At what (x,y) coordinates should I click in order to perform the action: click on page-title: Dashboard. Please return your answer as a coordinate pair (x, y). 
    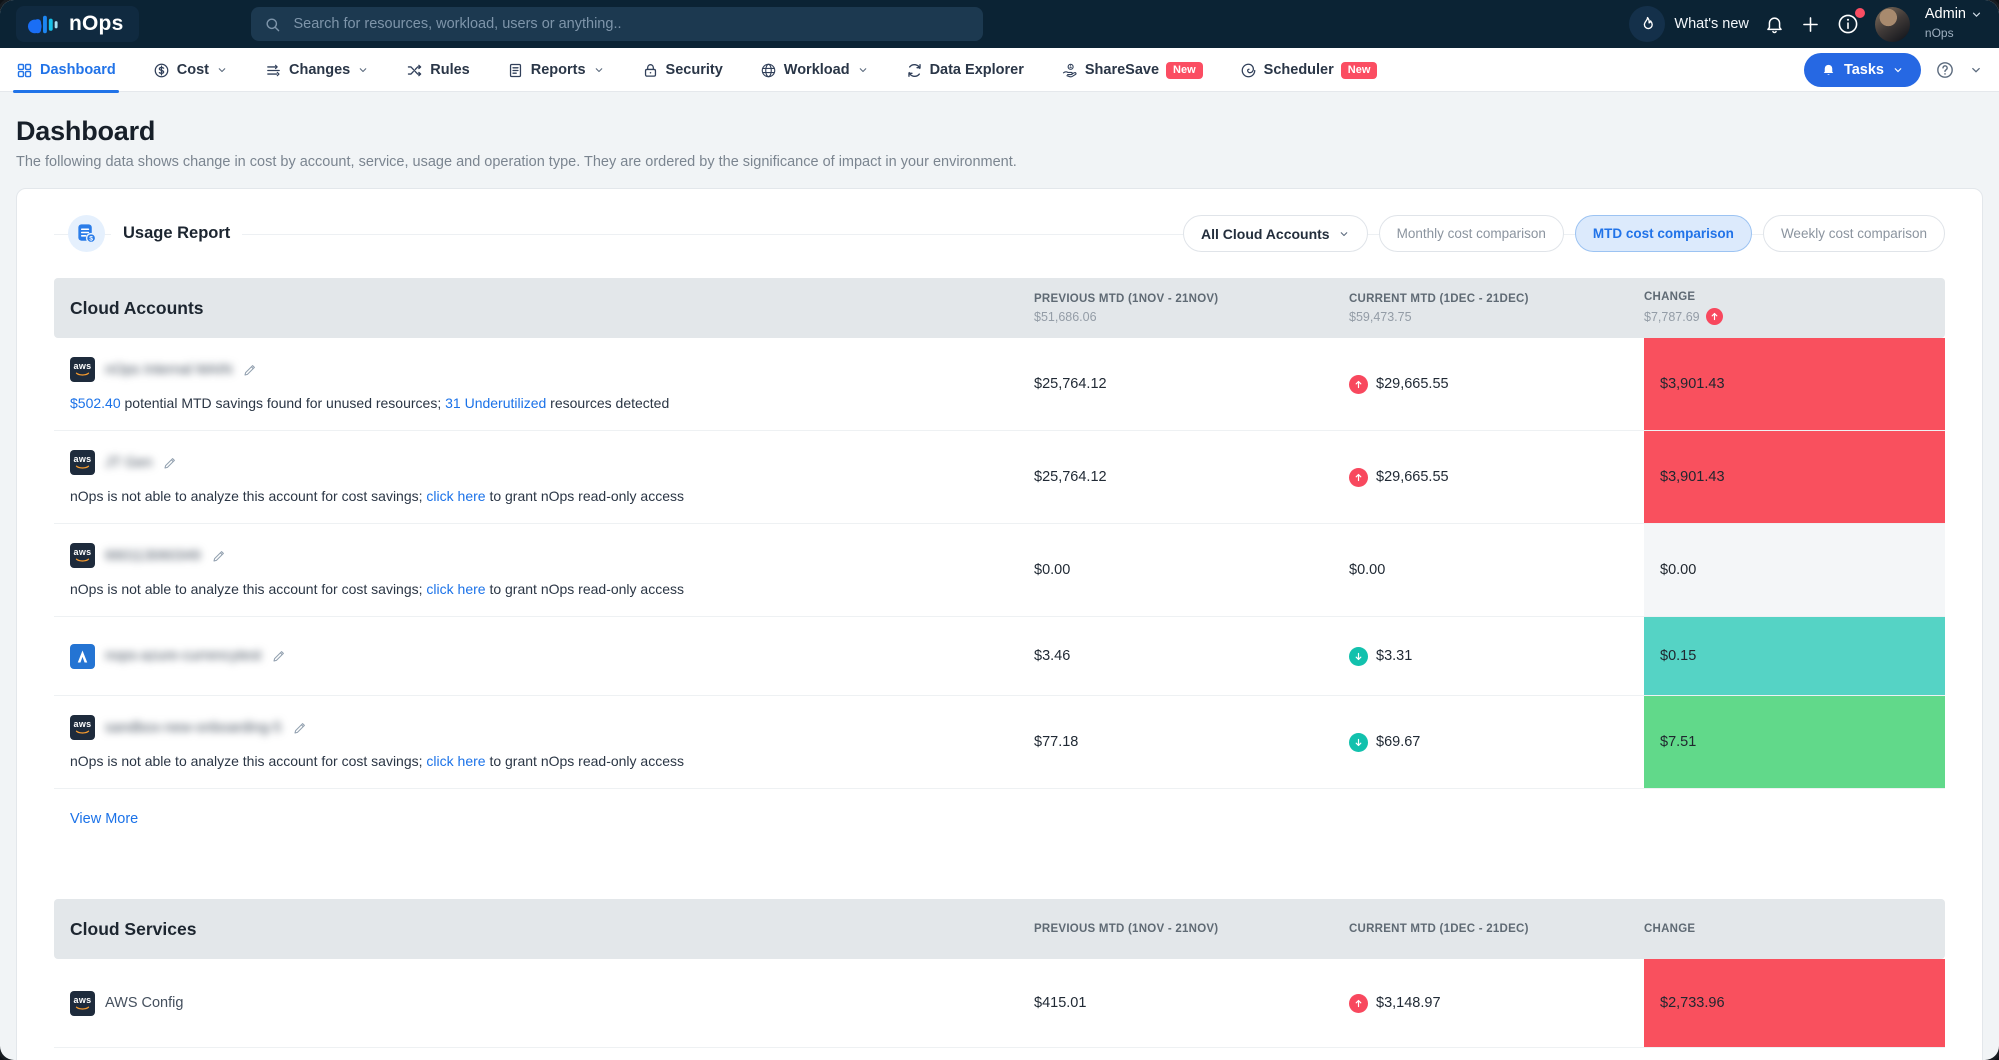
    Looking at the image, I should click on (86, 131).